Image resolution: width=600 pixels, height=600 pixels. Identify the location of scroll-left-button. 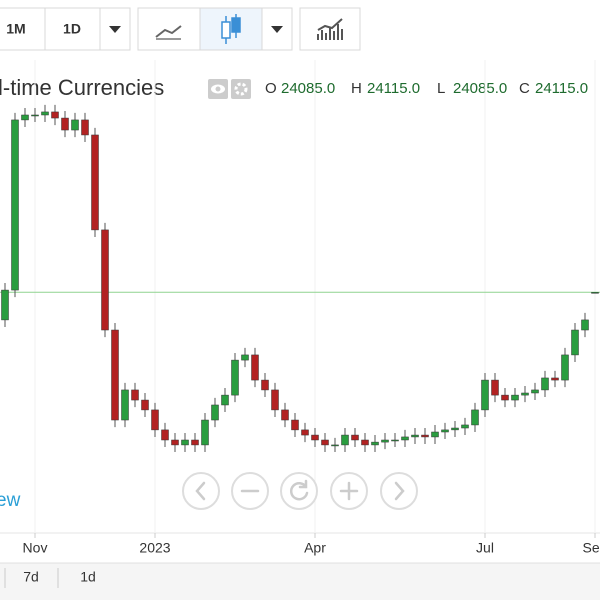
(201, 491).